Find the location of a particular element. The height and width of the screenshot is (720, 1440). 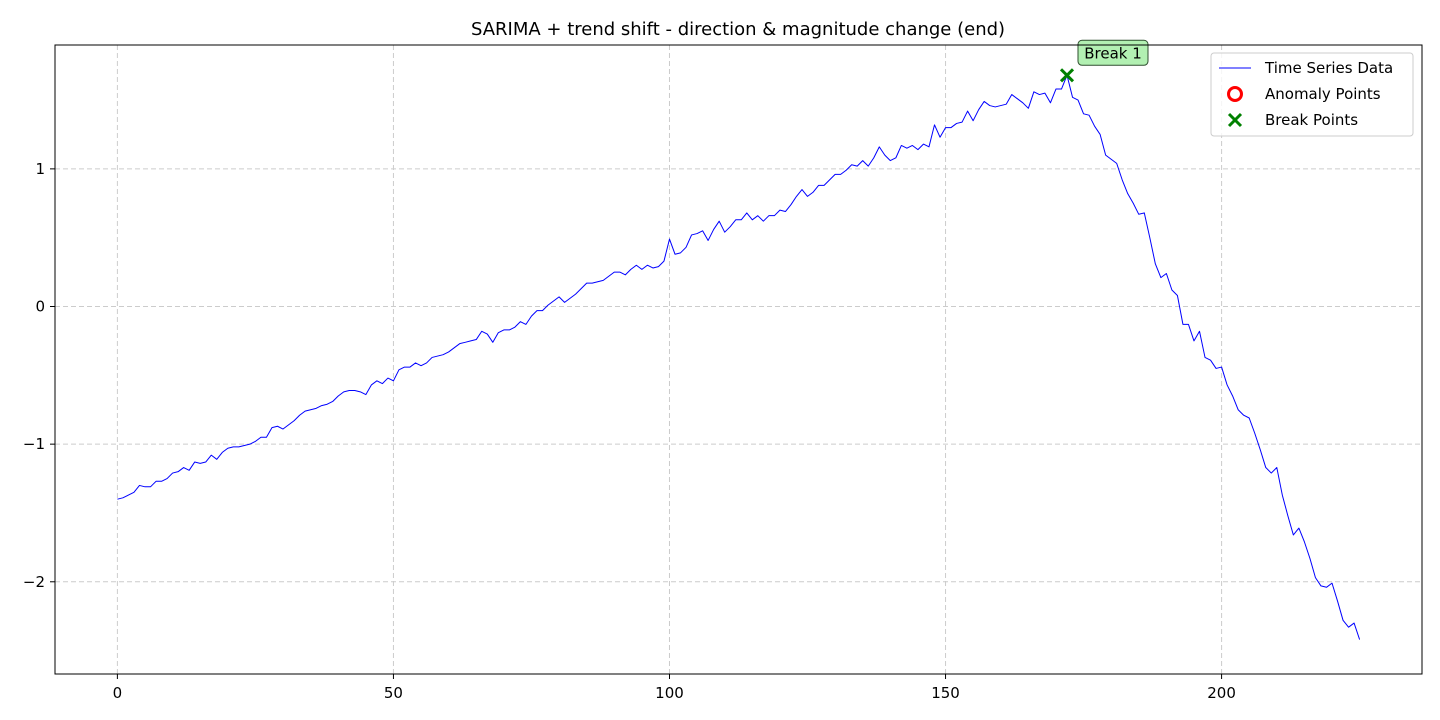

y-tick-label: −2 is located at coordinates (34, 582).